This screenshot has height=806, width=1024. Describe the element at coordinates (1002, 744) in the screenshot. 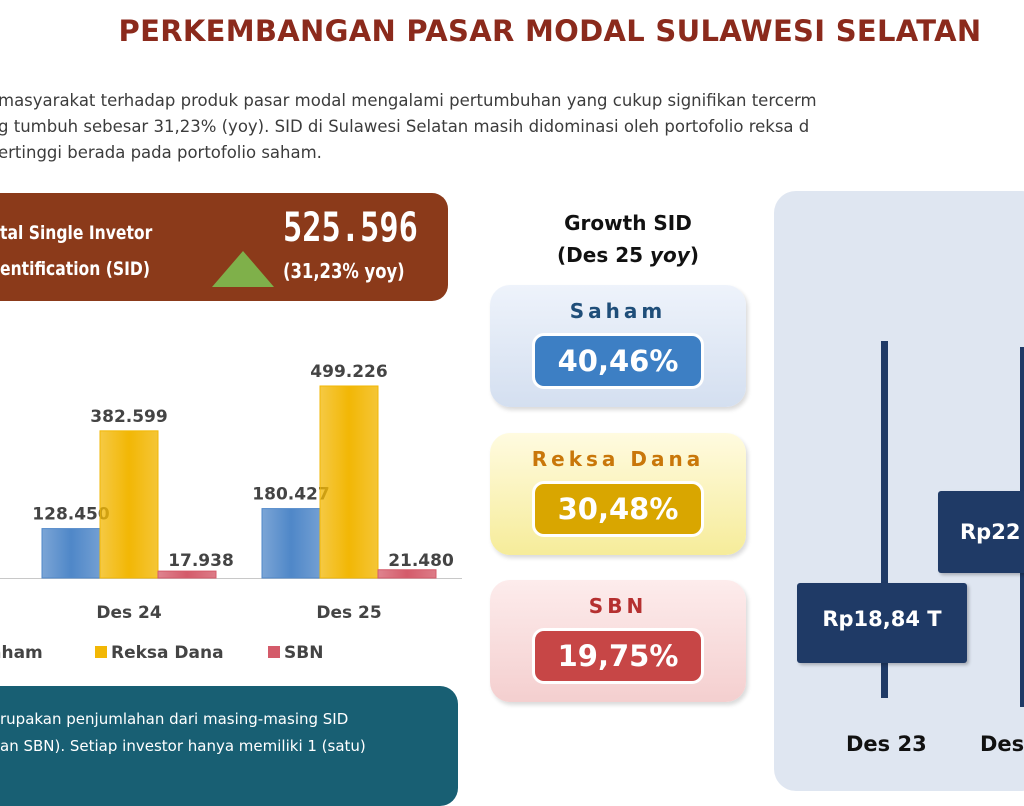

I see `x-axis-label-des: Des` at that location.